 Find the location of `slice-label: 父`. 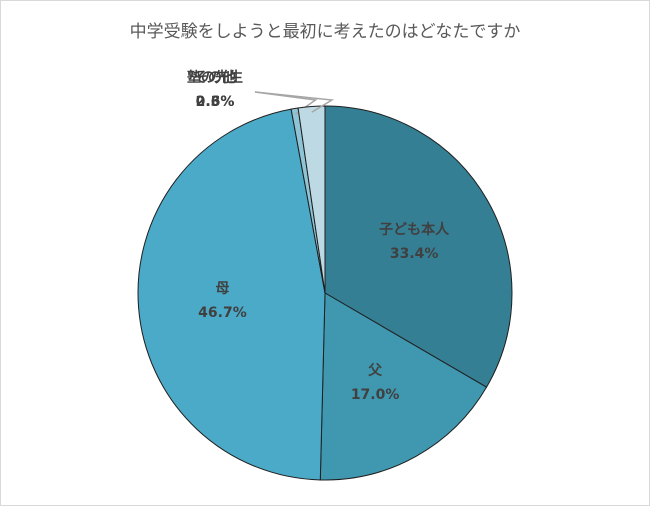

slice-label: 父 is located at coordinates (375, 371).